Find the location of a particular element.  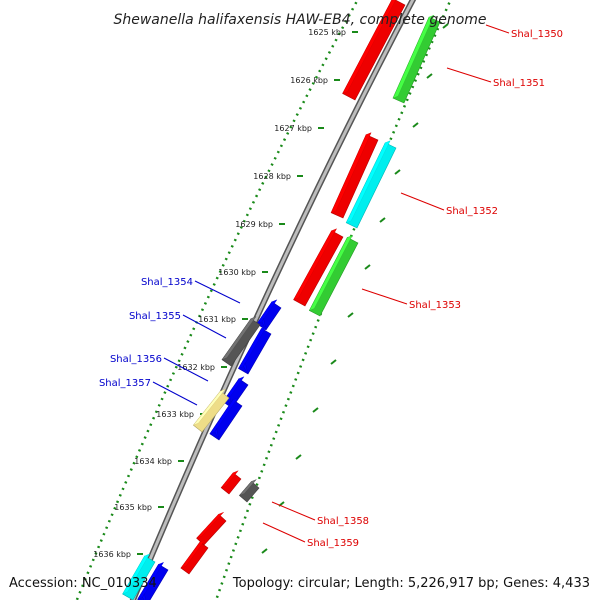

scale-tick-label: 1633 kbp is located at coordinates (175, 414).